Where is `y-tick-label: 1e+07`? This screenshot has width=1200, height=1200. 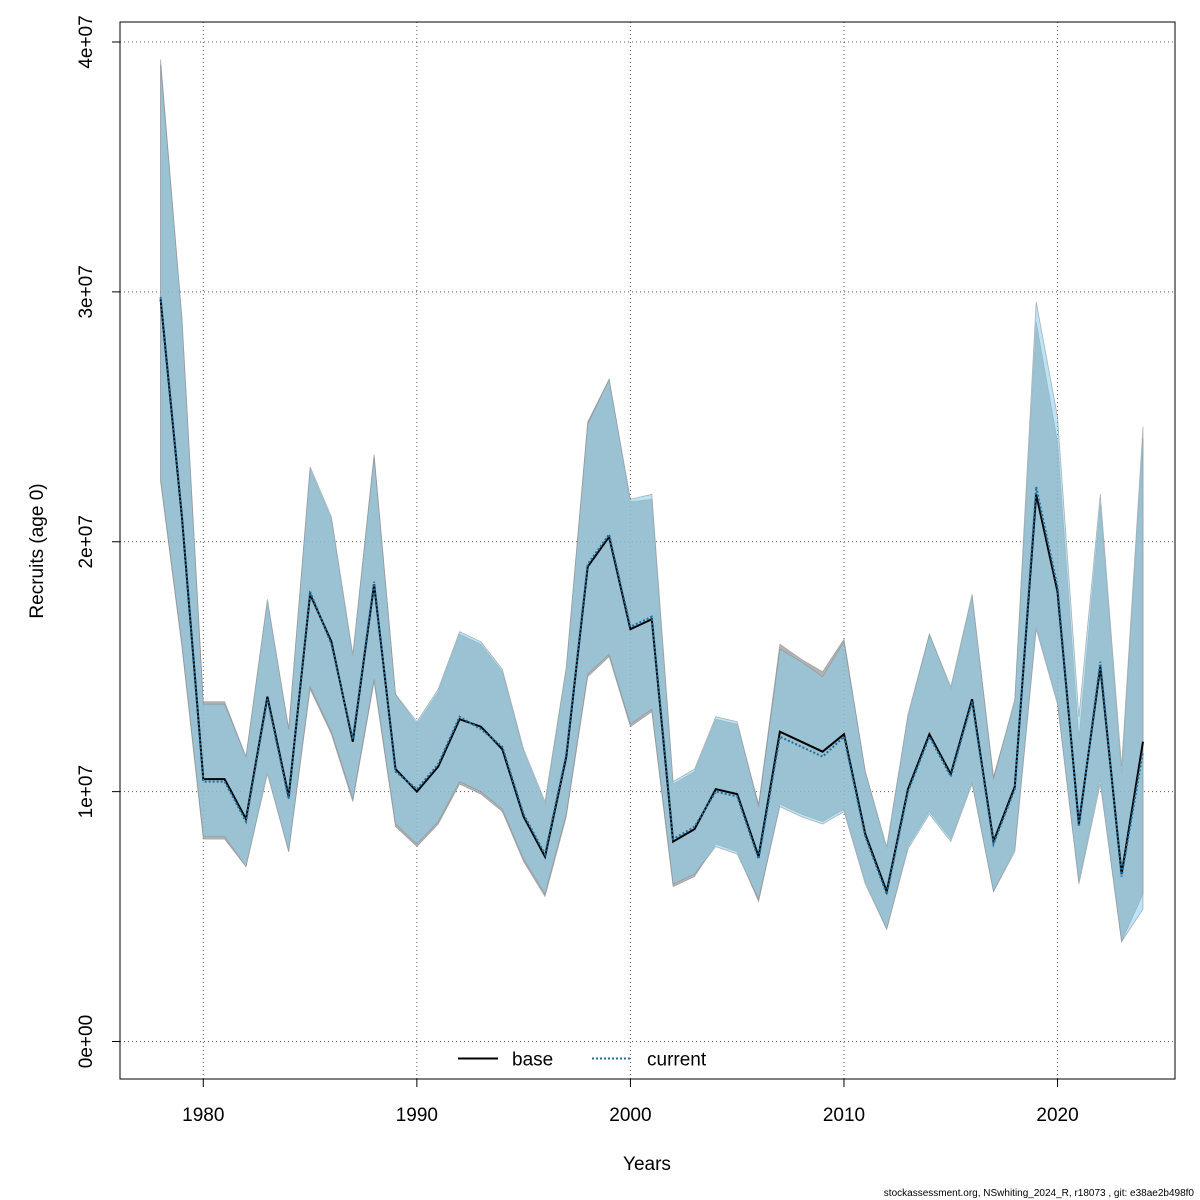 y-tick-label: 1e+07 is located at coordinates (86, 791).